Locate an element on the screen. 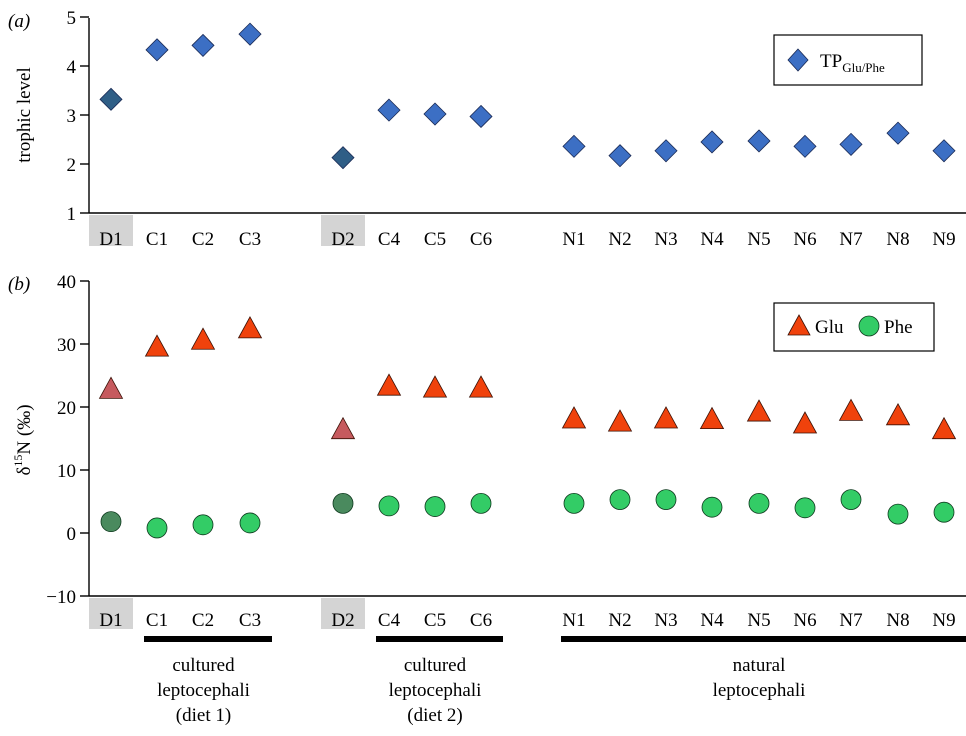 Image resolution: width=966 pixels, height=736 pixels. x-tick-label: N4 is located at coordinates (712, 620).